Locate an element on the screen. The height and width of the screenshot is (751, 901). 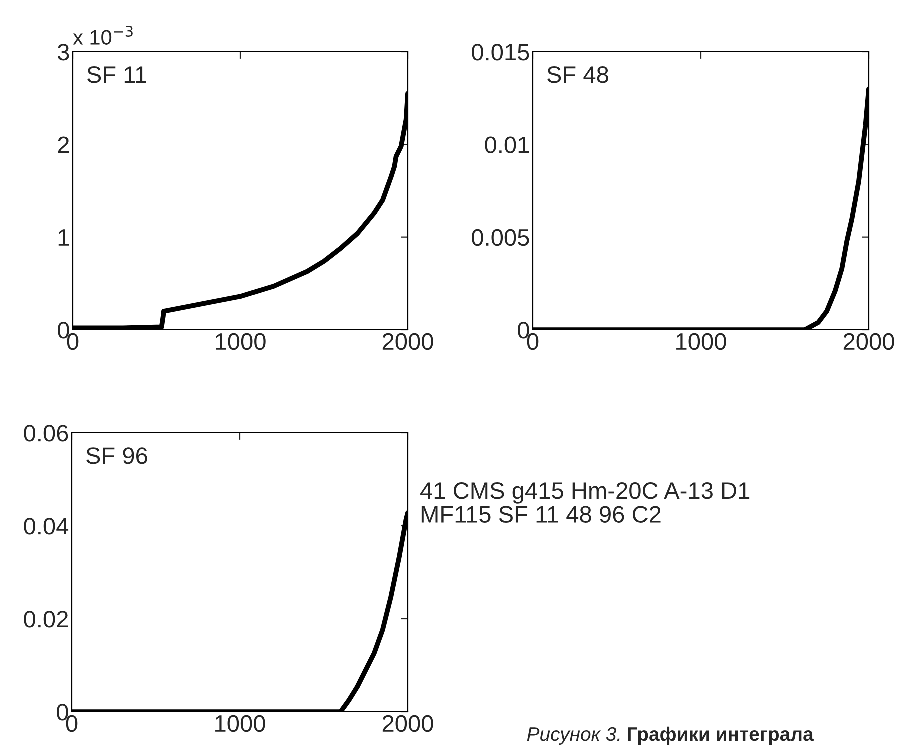
y-tick-label: 2 is located at coordinates (64, 145).